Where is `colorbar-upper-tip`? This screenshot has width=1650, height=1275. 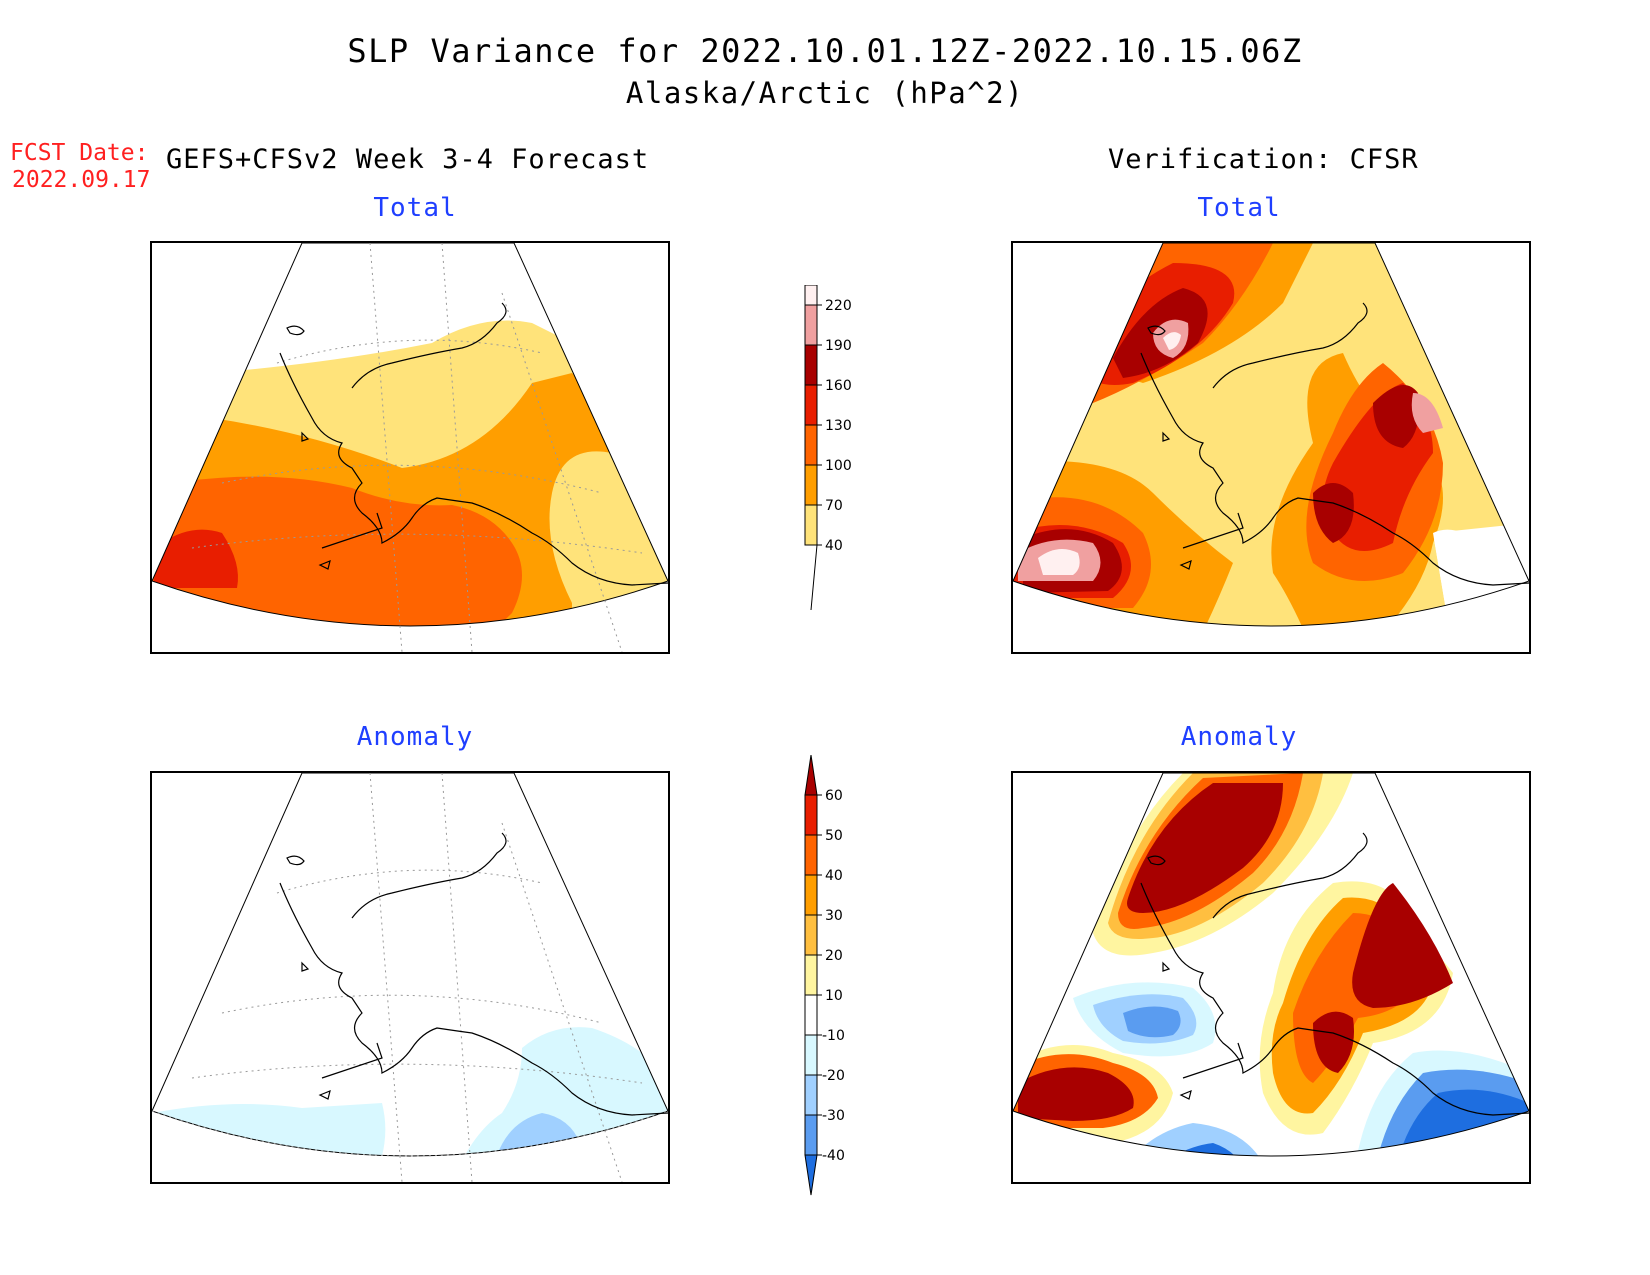
colorbar-upper-tip is located at coordinates (811, 775).